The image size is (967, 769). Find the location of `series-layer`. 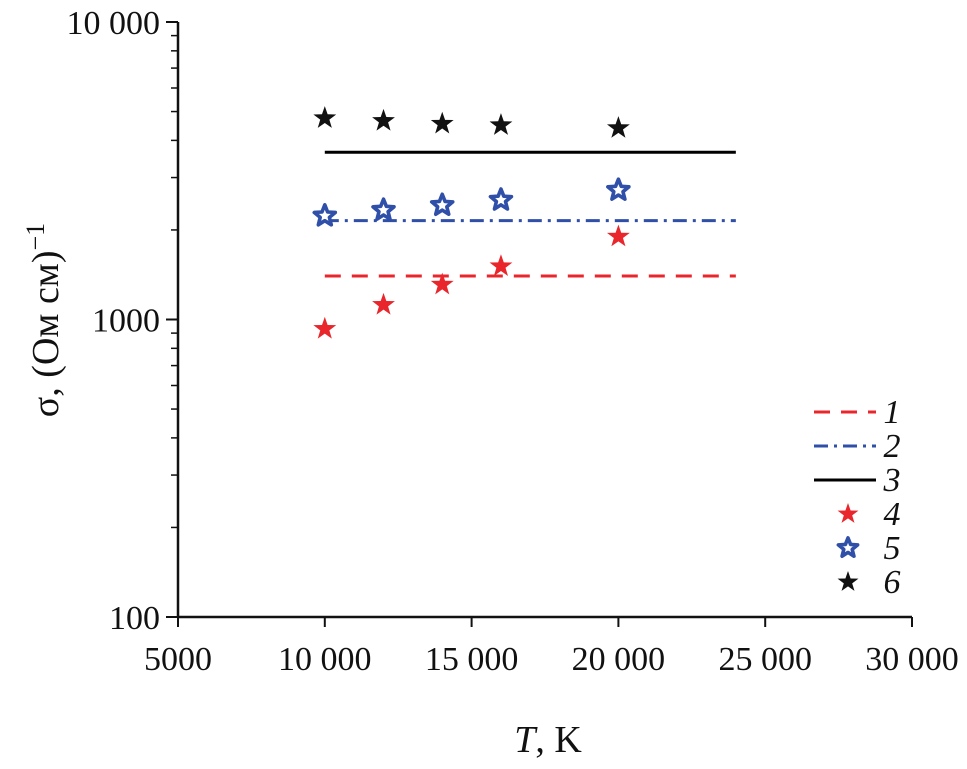

series-layer is located at coordinates (524, 222).